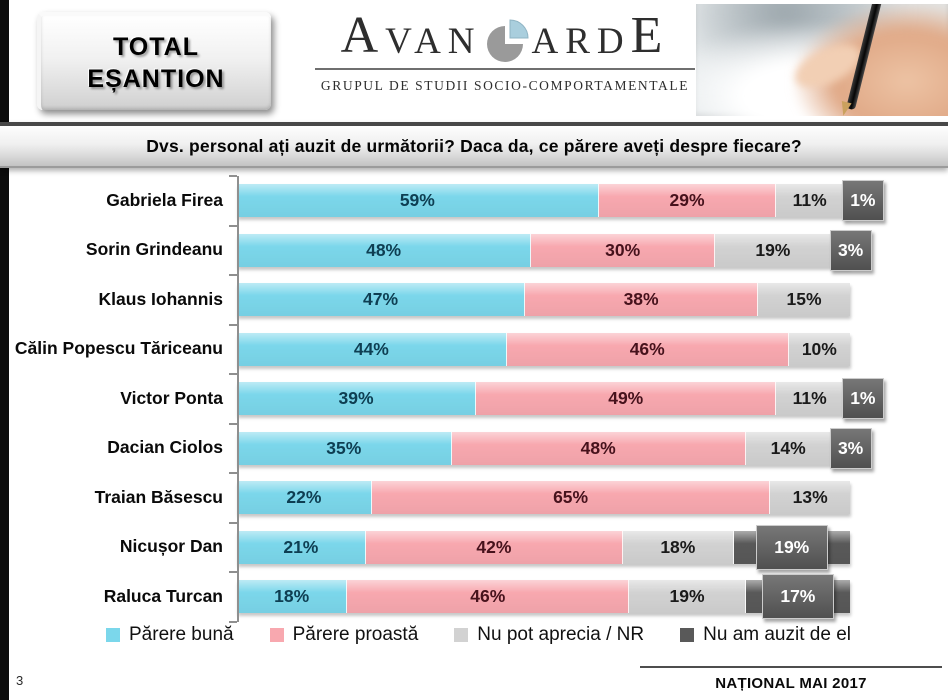 The image size is (948, 700). I want to click on chart-row: Raluca Turcan 18% 46% 19% 17%, so click(439, 597).